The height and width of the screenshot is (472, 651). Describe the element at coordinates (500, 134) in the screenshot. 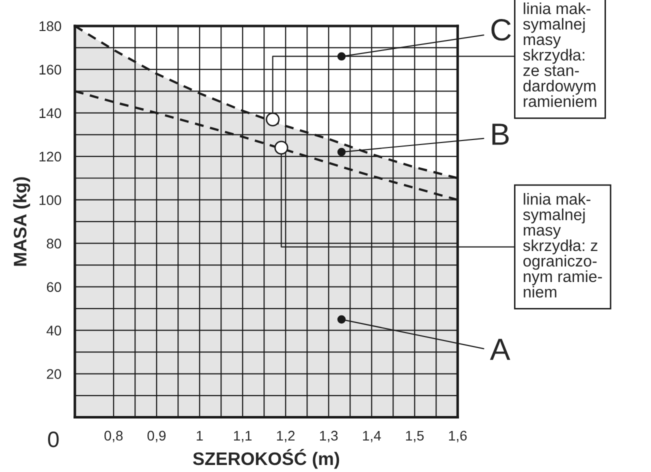

I see `annotation: B` at that location.